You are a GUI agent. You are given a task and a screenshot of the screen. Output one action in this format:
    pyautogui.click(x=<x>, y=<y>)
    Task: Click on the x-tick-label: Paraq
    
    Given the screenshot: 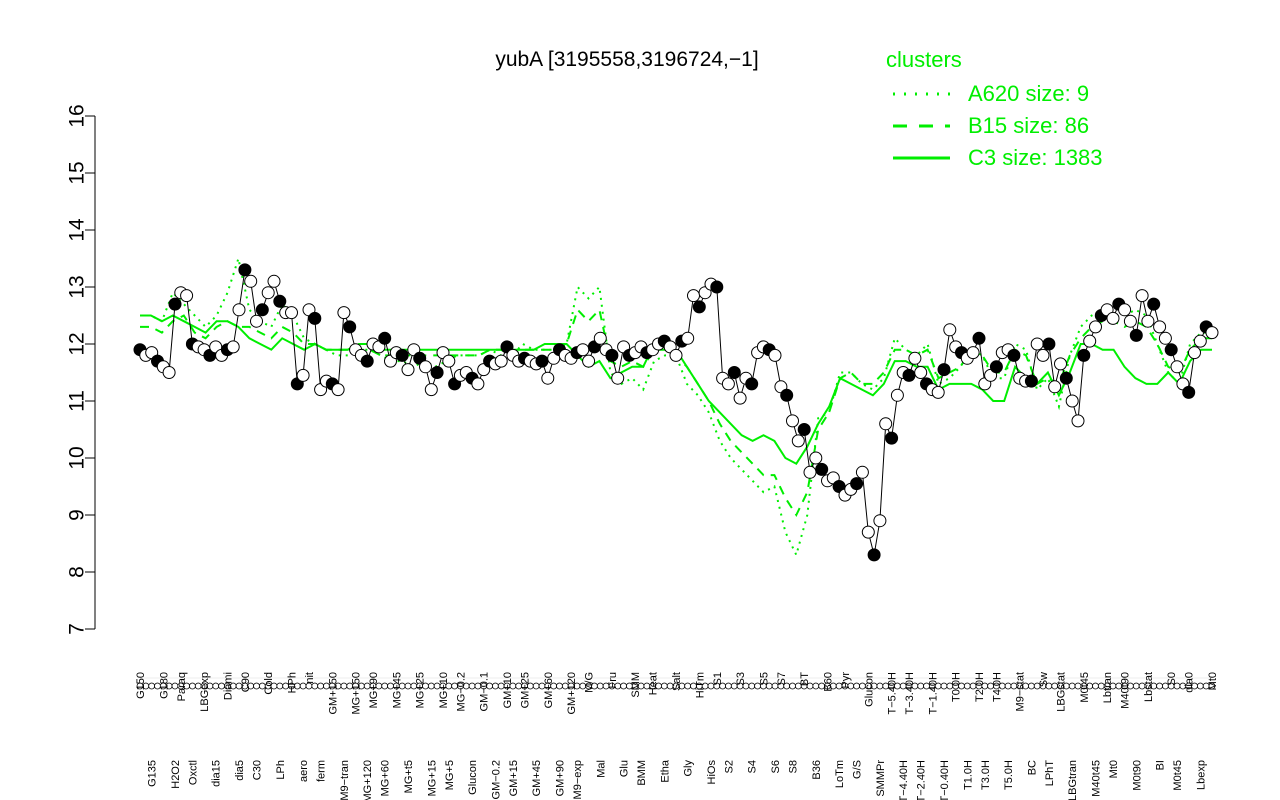 What is the action you would take?
    pyautogui.click(x=182, y=686)
    